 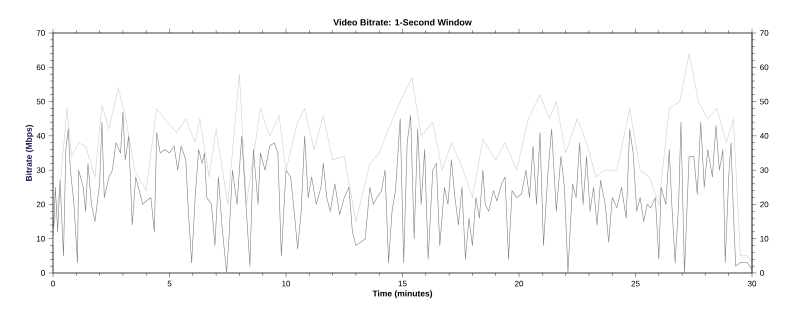 I want to click on chart-title: Video Bitrate: 1-Second Window, so click(x=402, y=22).